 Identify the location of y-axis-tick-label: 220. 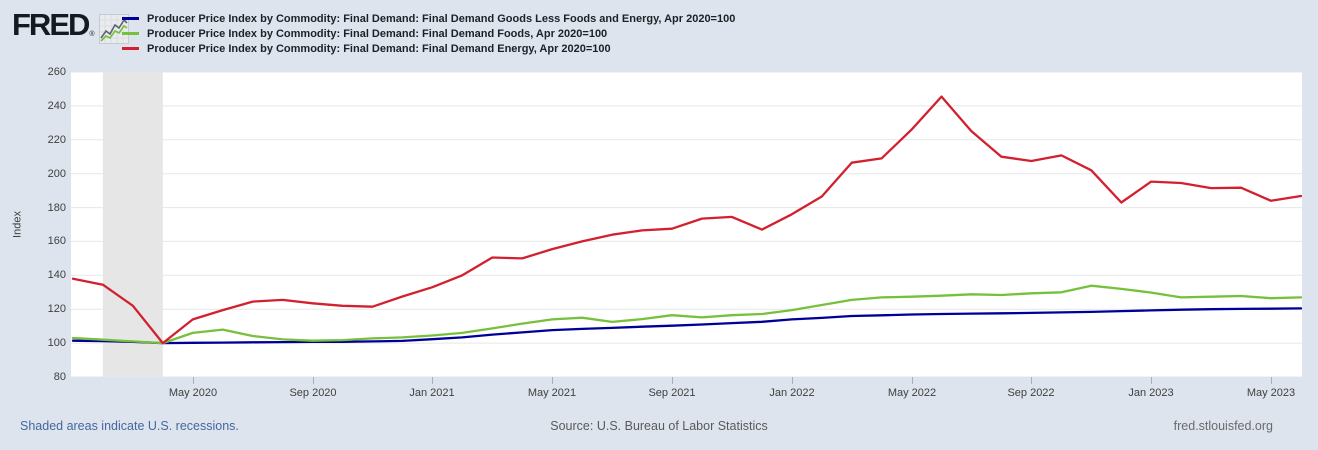
(56, 139).